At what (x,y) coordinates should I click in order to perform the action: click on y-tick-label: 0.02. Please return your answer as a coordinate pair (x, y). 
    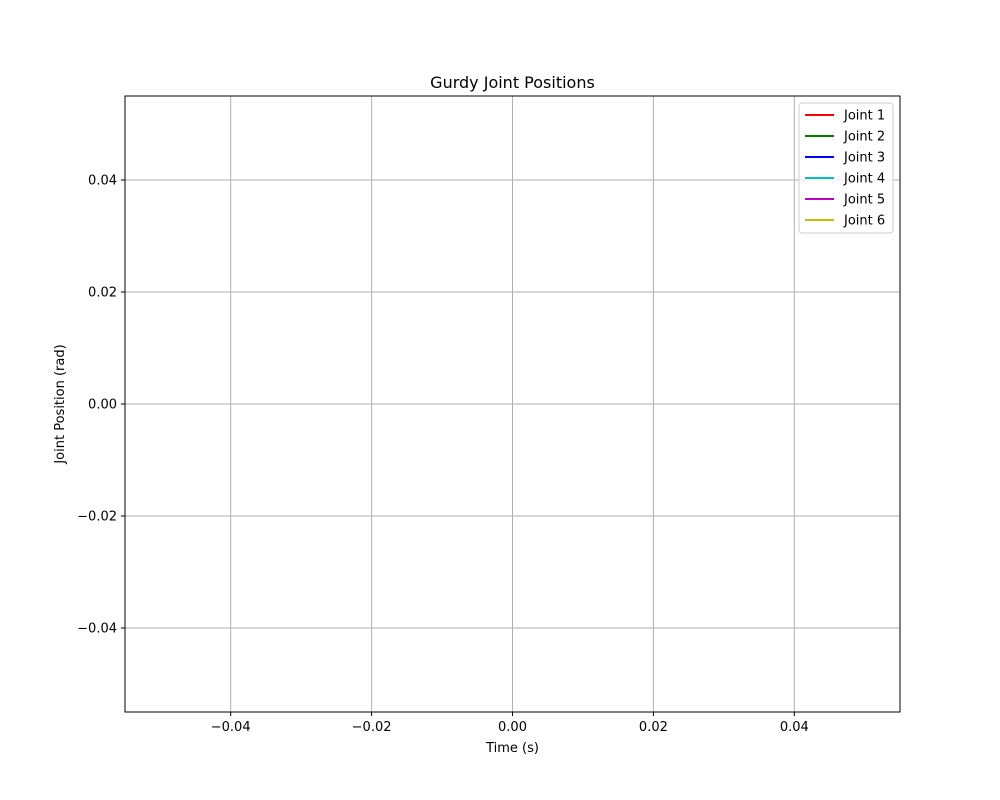
    Looking at the image, I should click on (102, 293).